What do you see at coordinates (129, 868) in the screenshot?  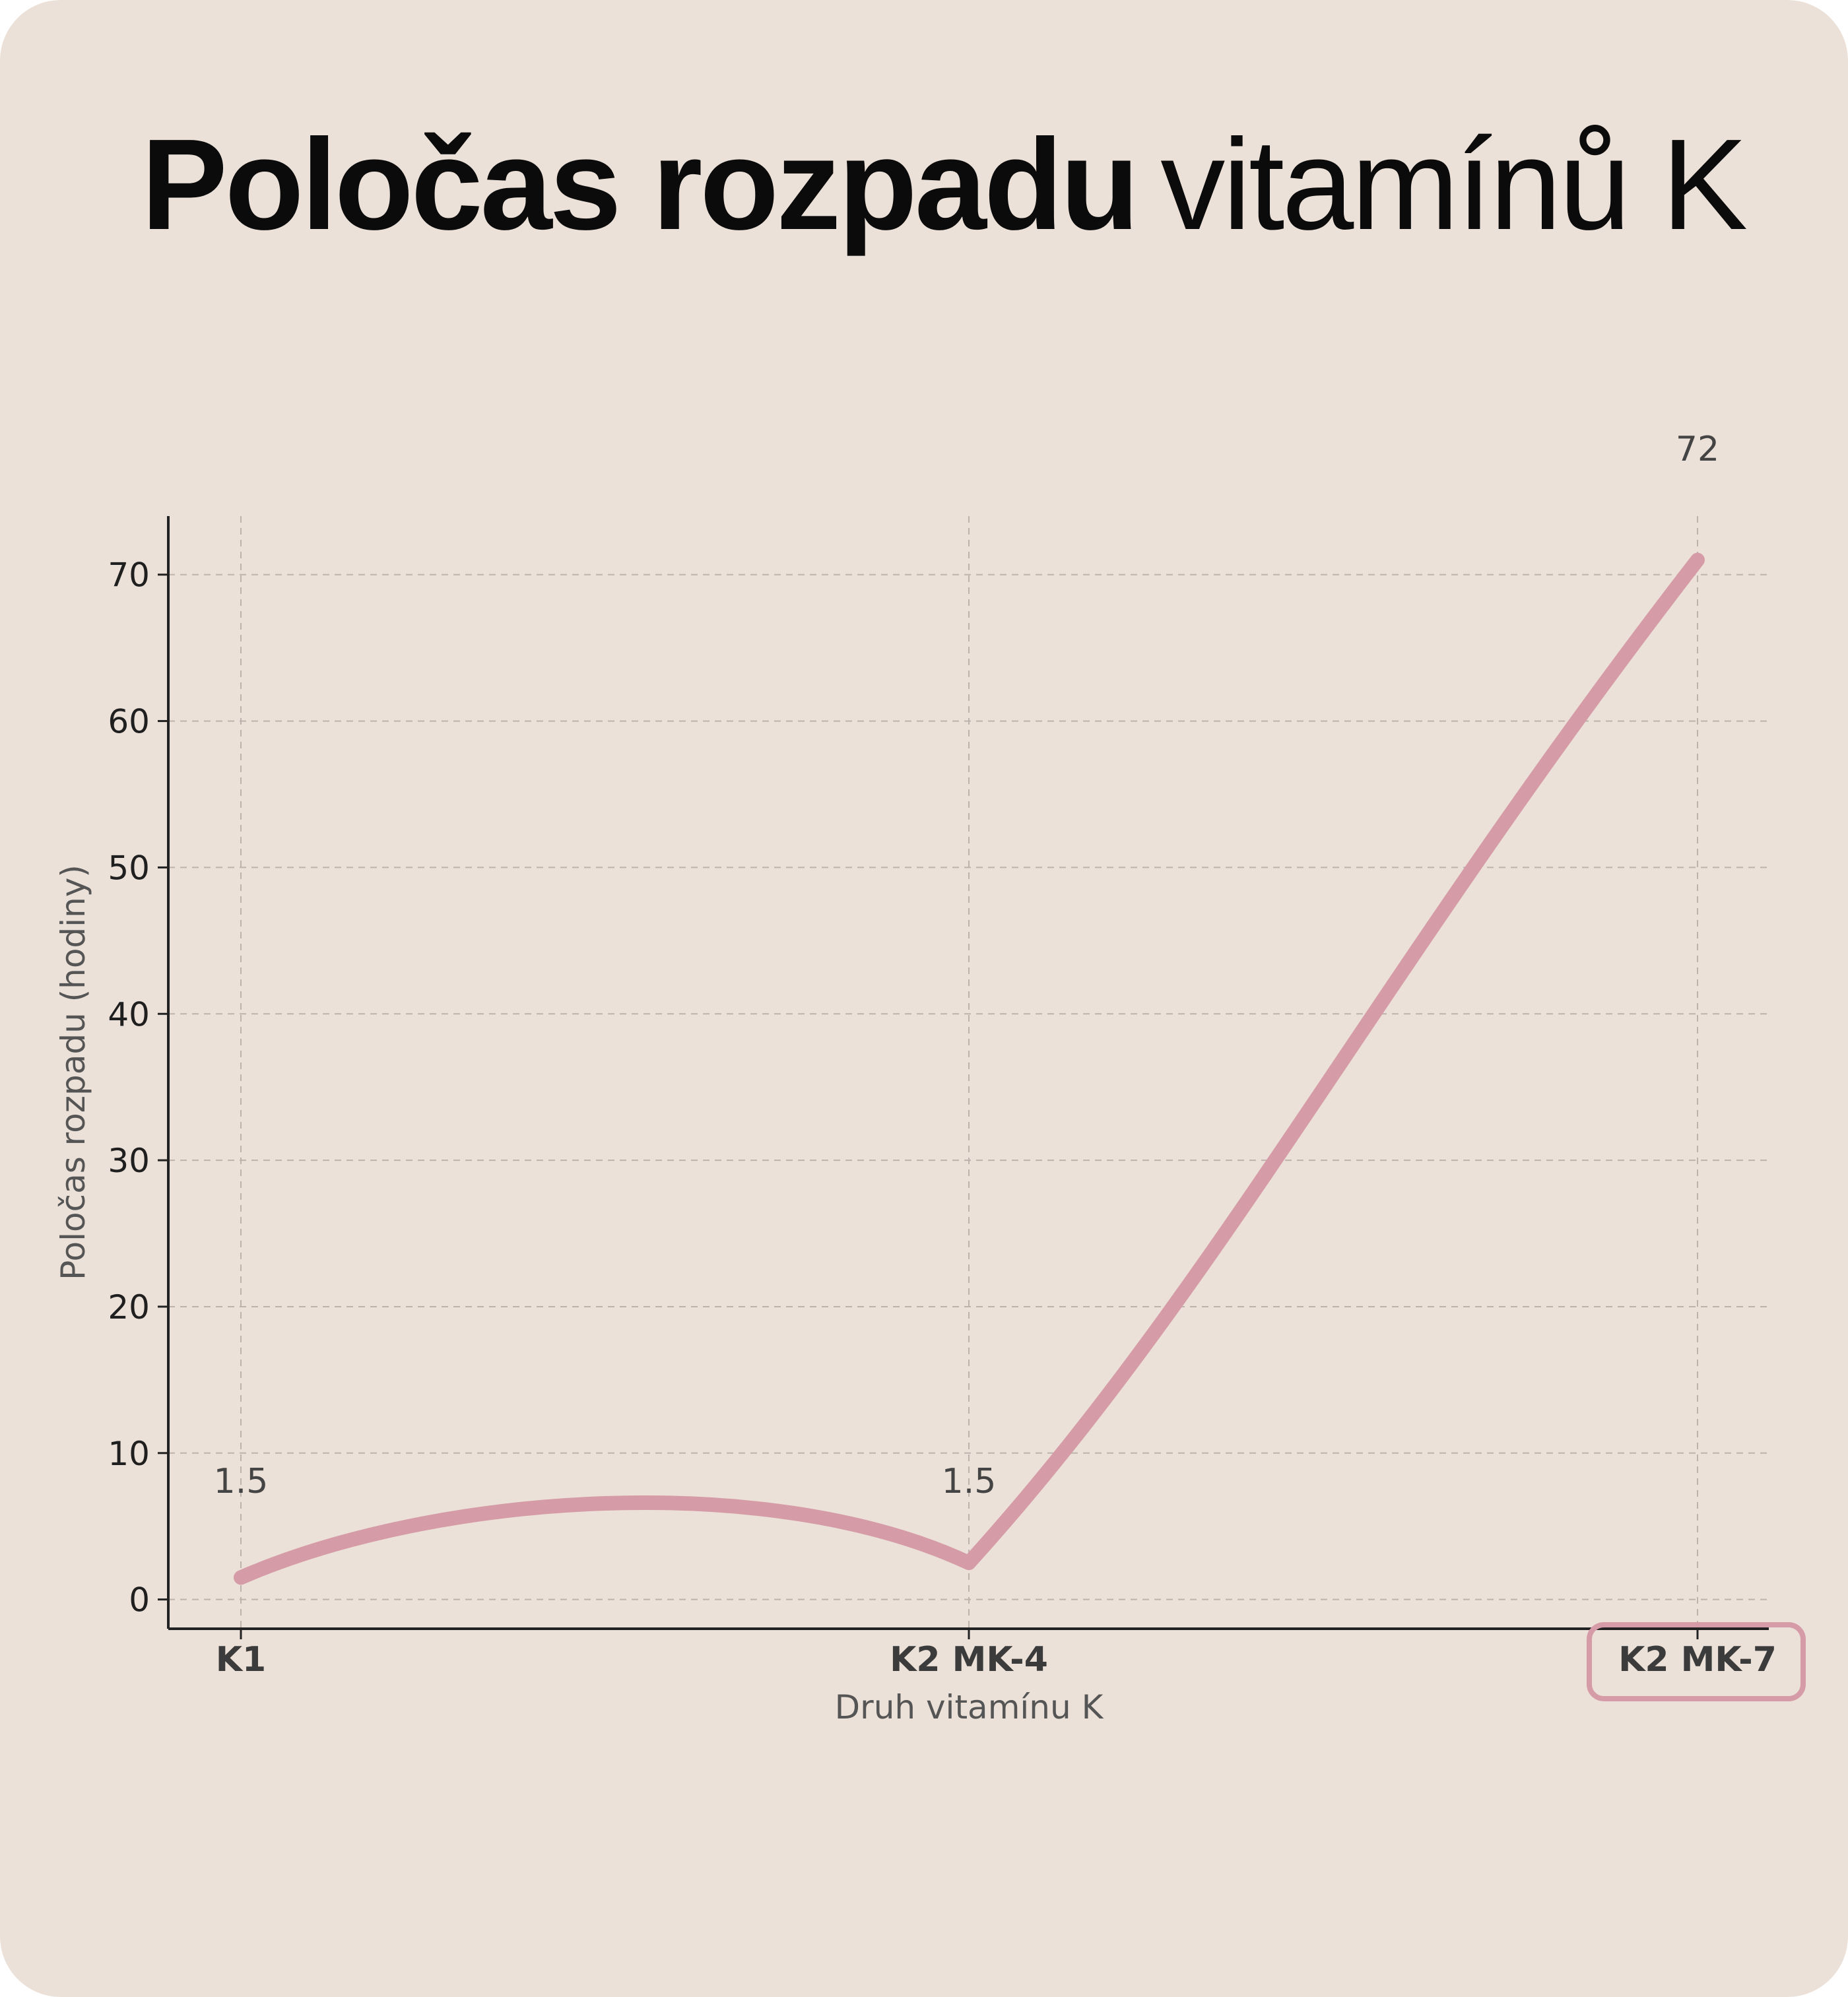 I see `y-tick-label: 50` at bounding box center [129, 868].